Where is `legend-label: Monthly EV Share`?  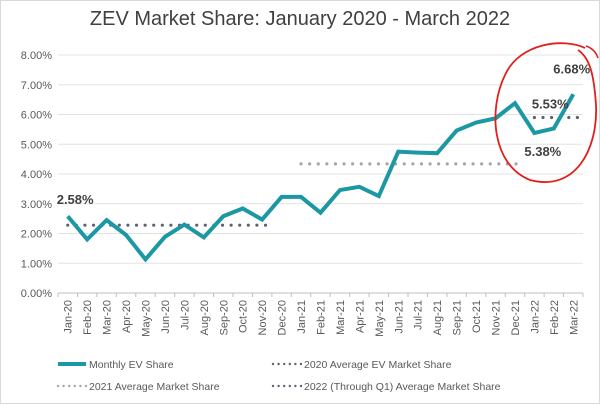 legend-label: Monthly EV Share is located at coordinates (131, 365).